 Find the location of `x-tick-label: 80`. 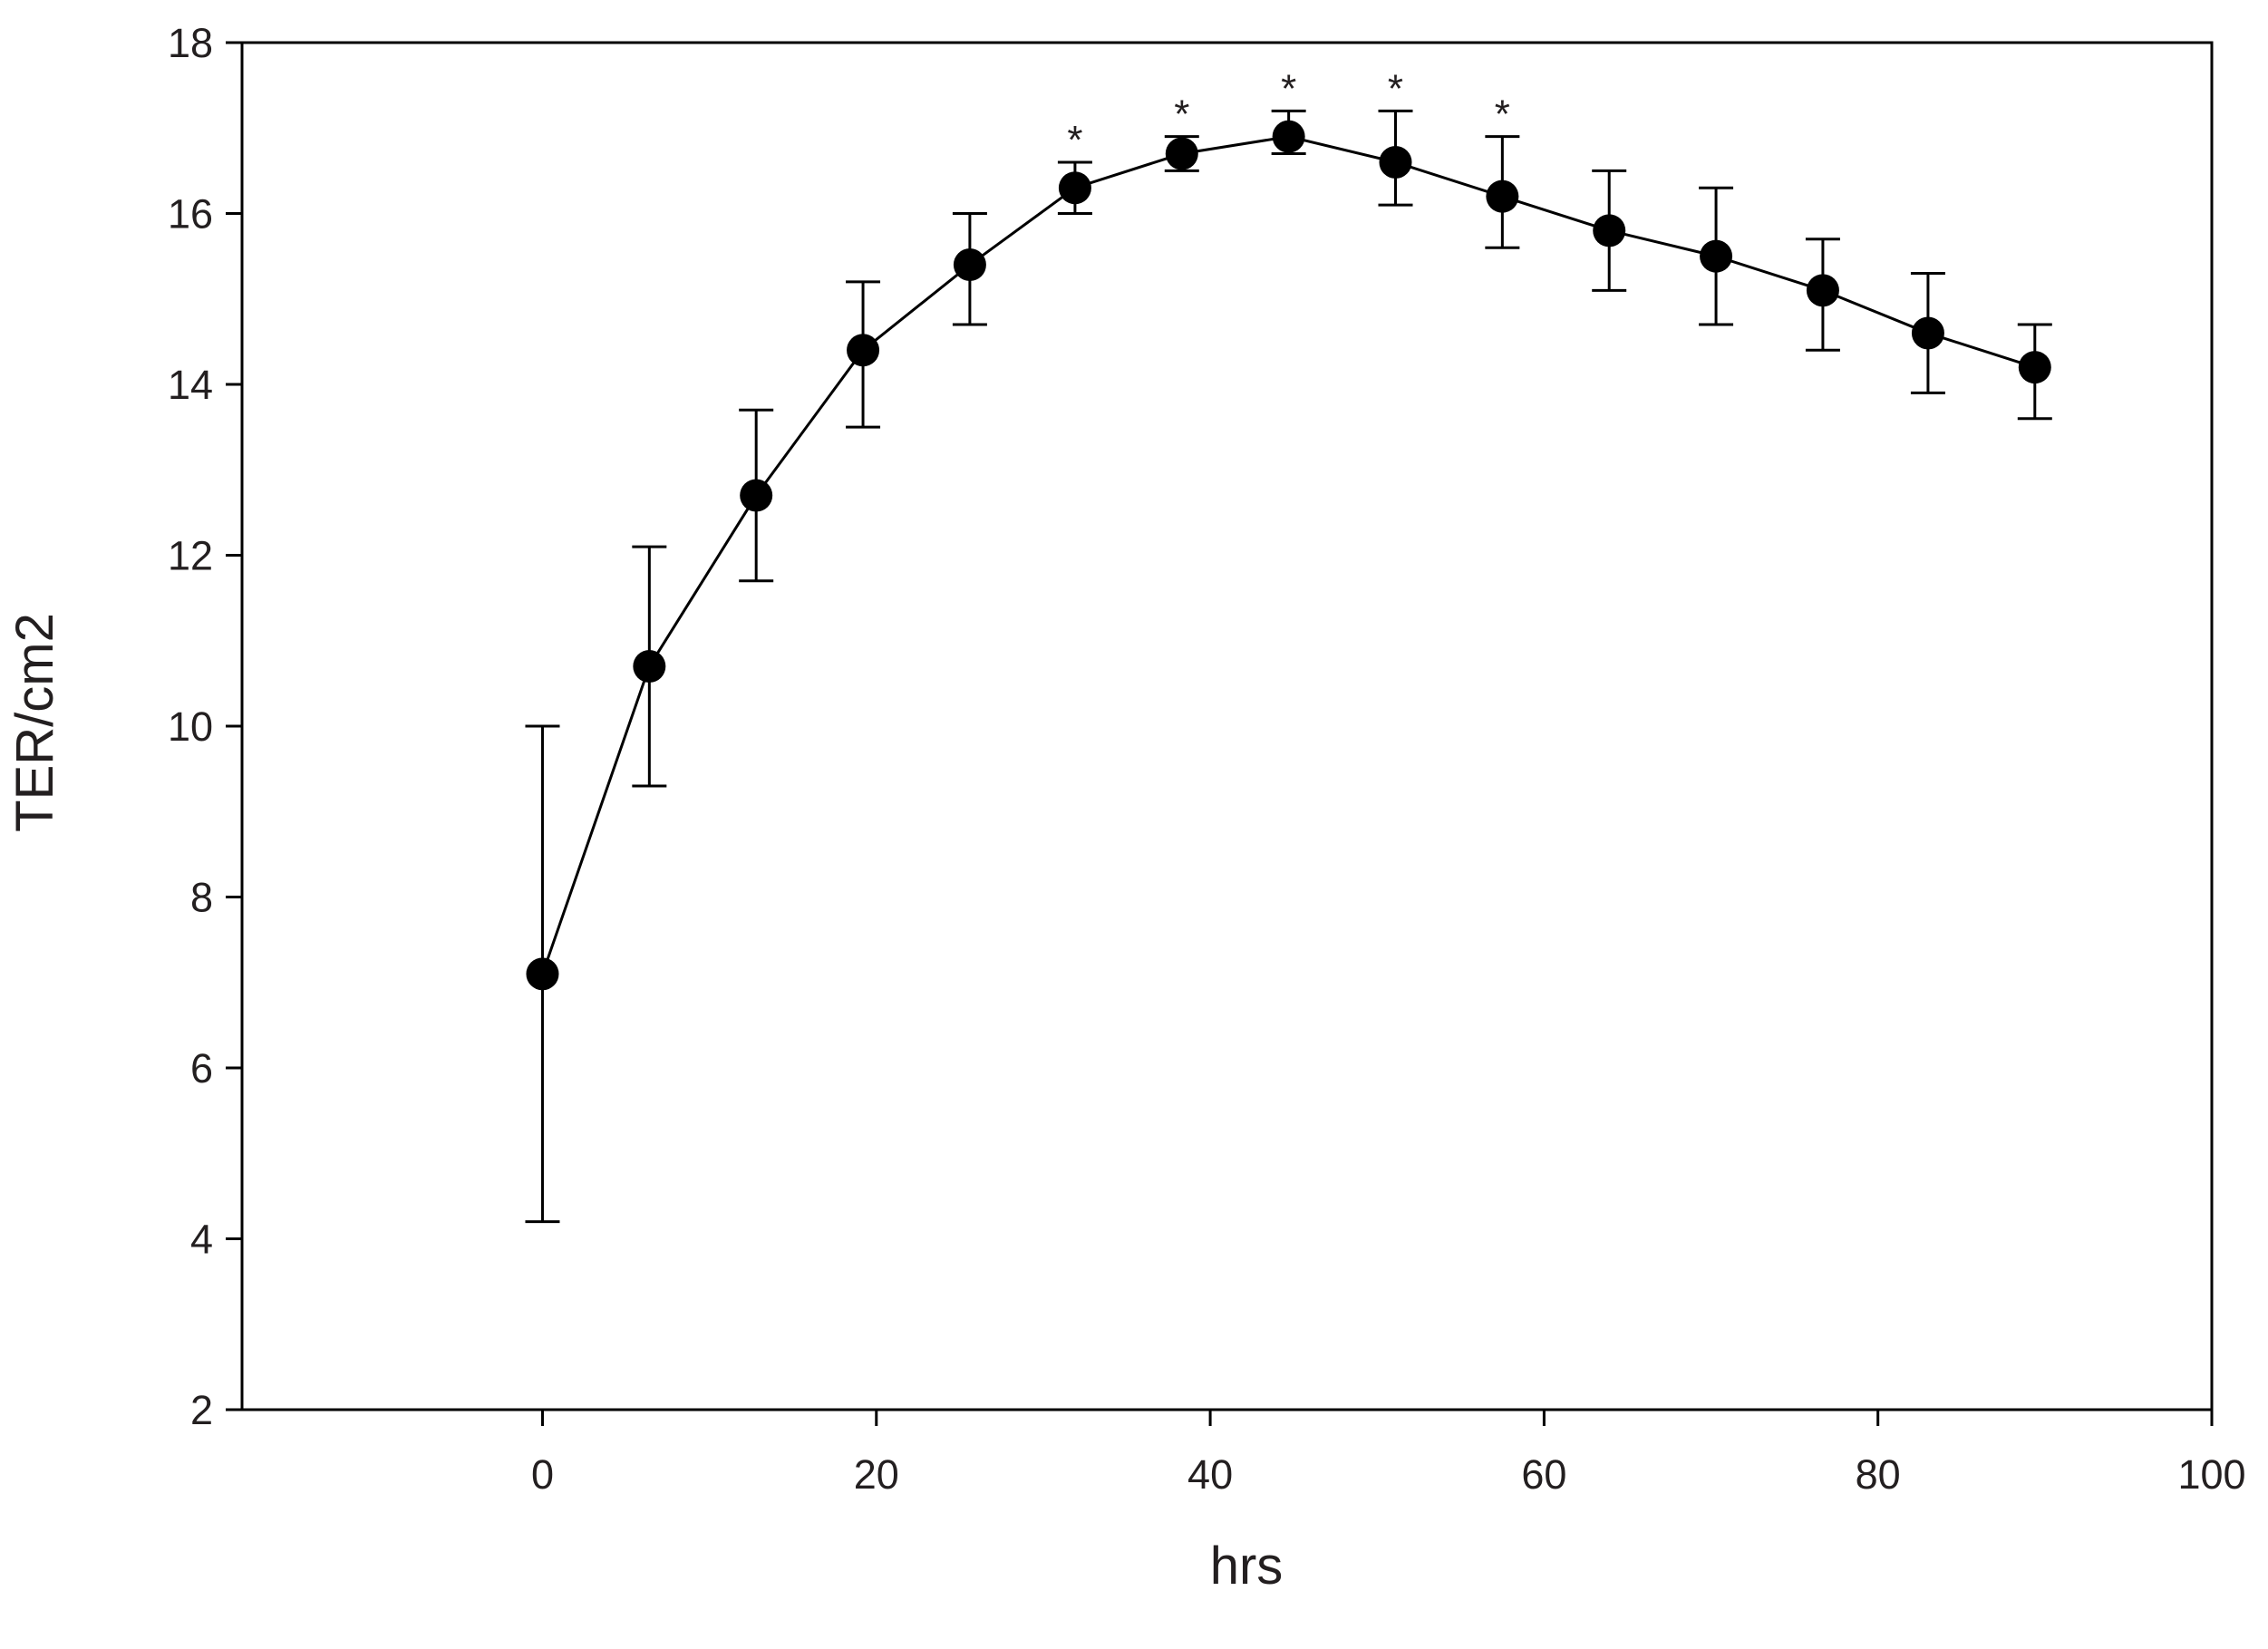

x-tick-label: 80 is located at coordinates (1878, 1474).